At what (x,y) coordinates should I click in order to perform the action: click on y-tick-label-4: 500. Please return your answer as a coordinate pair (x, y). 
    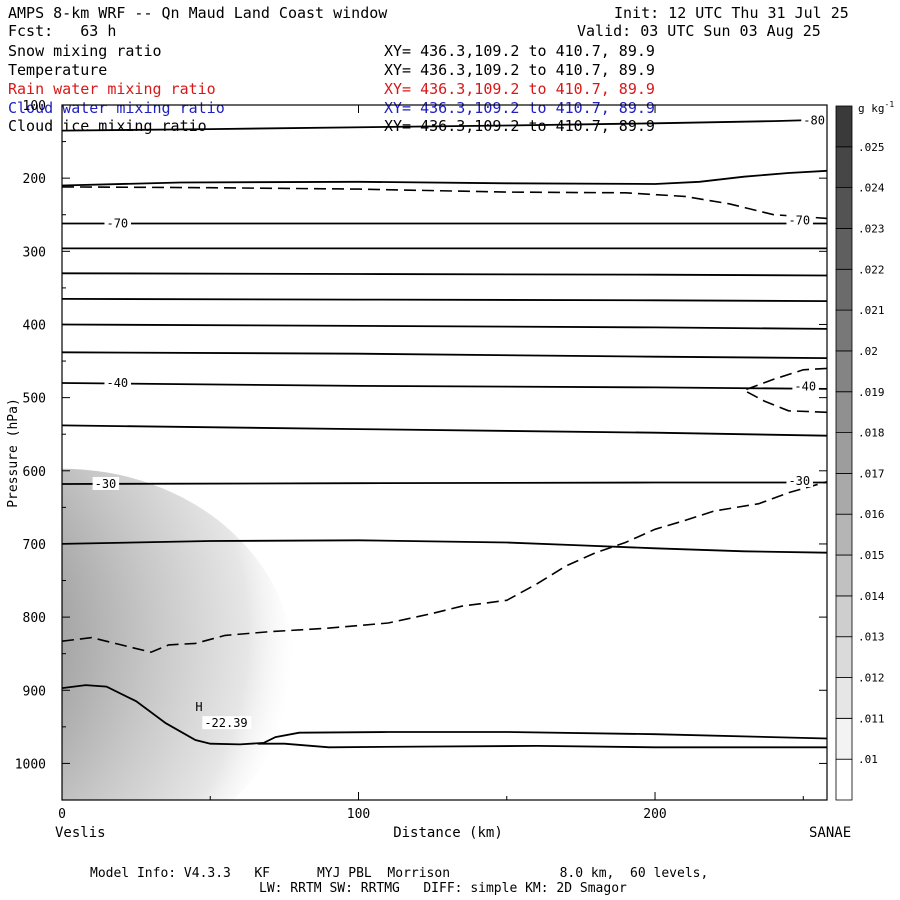
    Looking at the image, I should click on (34, 399).